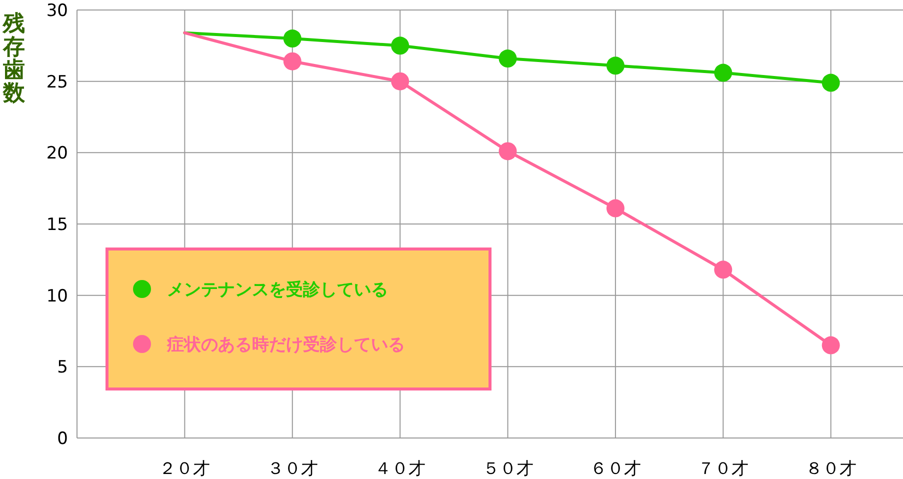 This screenshot has width=903, height=479. Describe the element at coordinates (62, 368) in the screenshot. I see `y-tick-label: 5` at that location.